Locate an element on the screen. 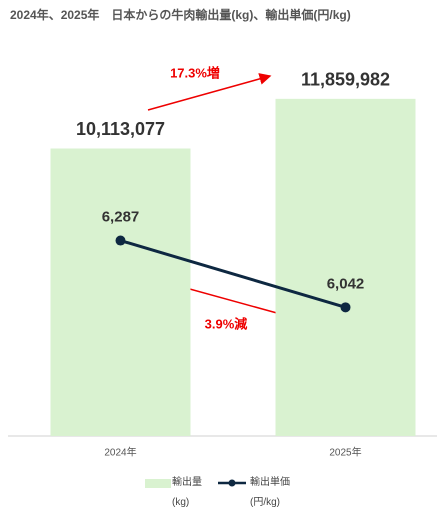 This screenshot has width=437, height=514. line is located at coordinates (233, 274).